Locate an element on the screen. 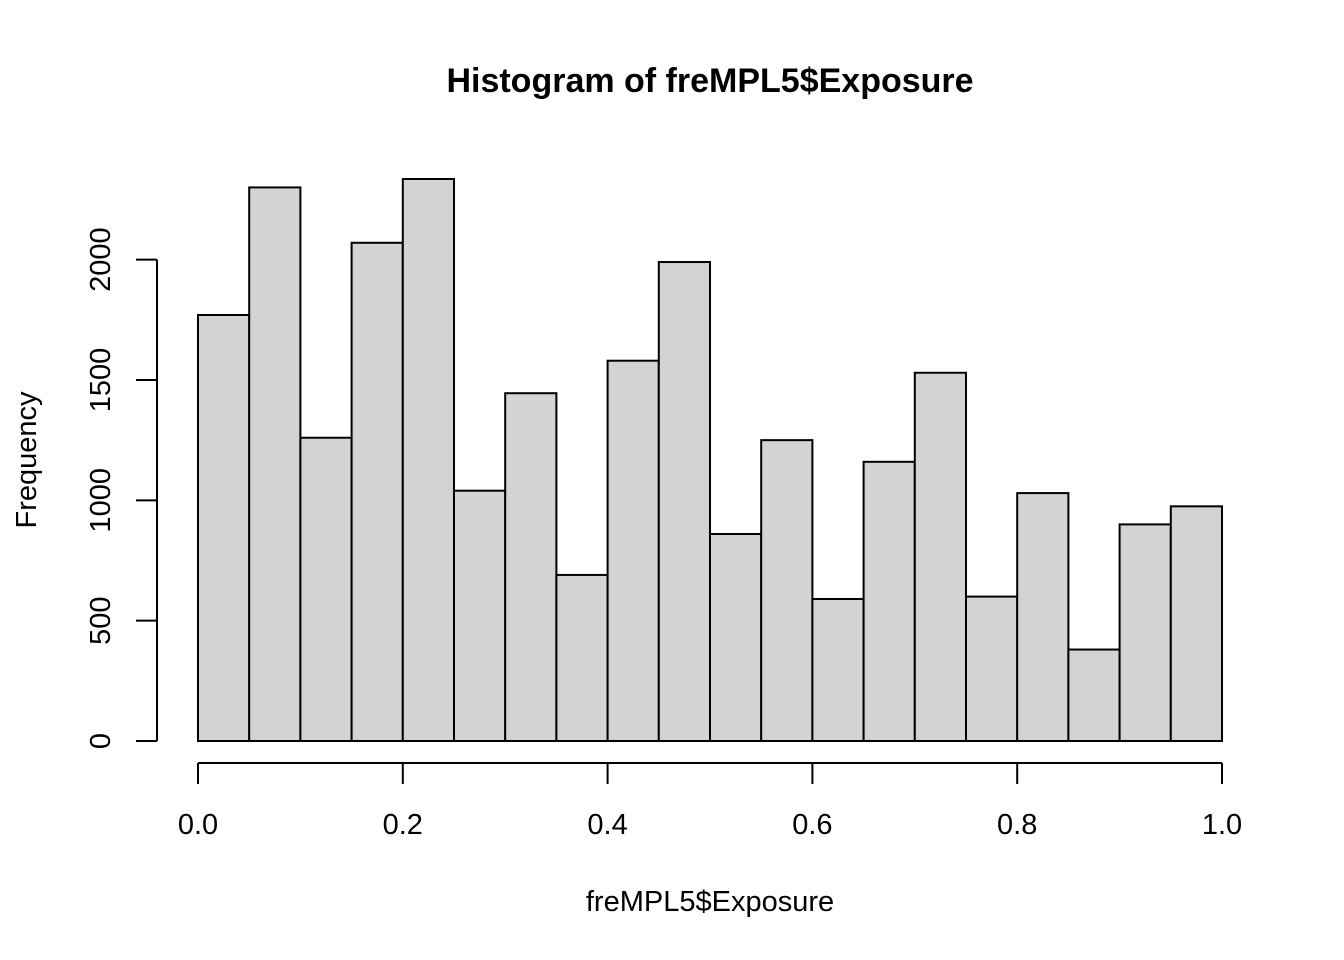  y-tick-label: 2000 is located at coordinates (101, 259).